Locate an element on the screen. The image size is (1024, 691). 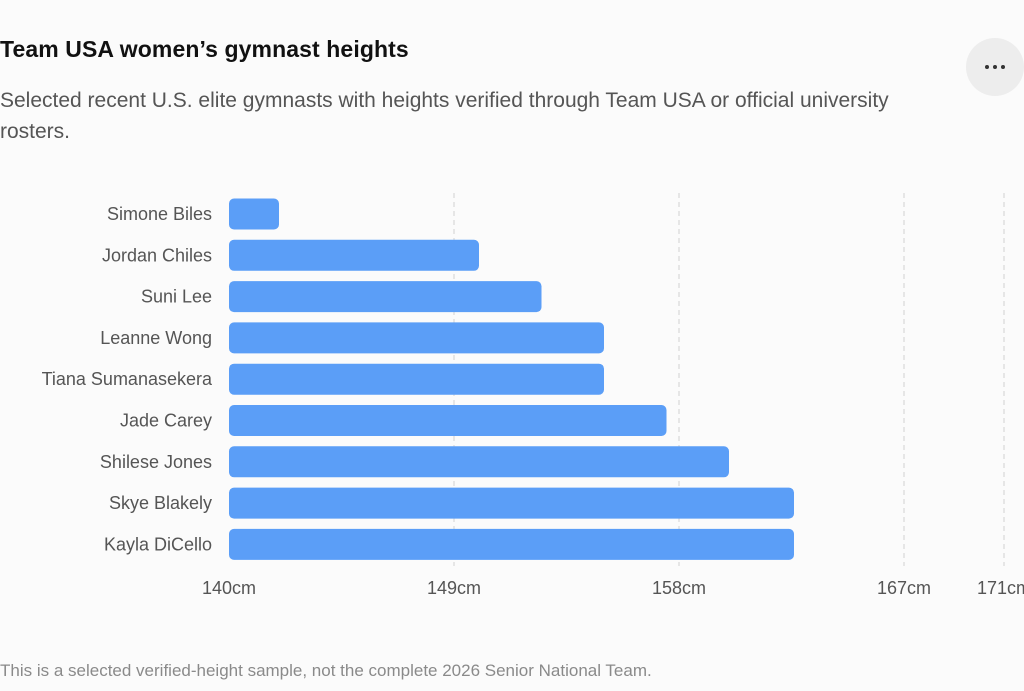
x-tick-label: 158cm is located at coordinates (679, 588).